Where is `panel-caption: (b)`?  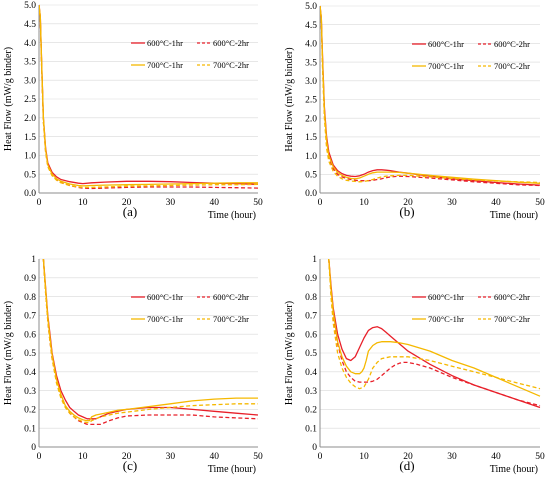 panel-caption: (b) is located at coordinates (406, 211).